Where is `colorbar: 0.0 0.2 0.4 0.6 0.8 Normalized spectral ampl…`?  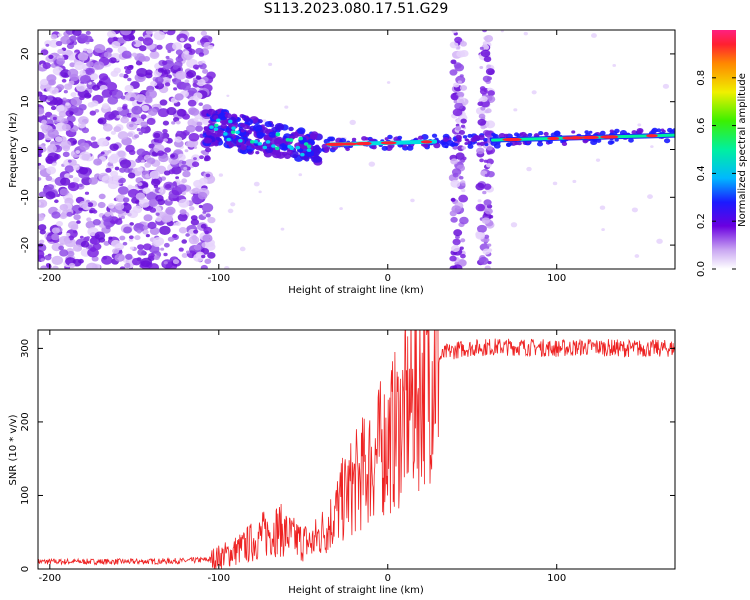 colorbar: 0.0 0.2 0.4 0.6 0.8 Normalized spectral ampl… is located at coordinates (722, 153).